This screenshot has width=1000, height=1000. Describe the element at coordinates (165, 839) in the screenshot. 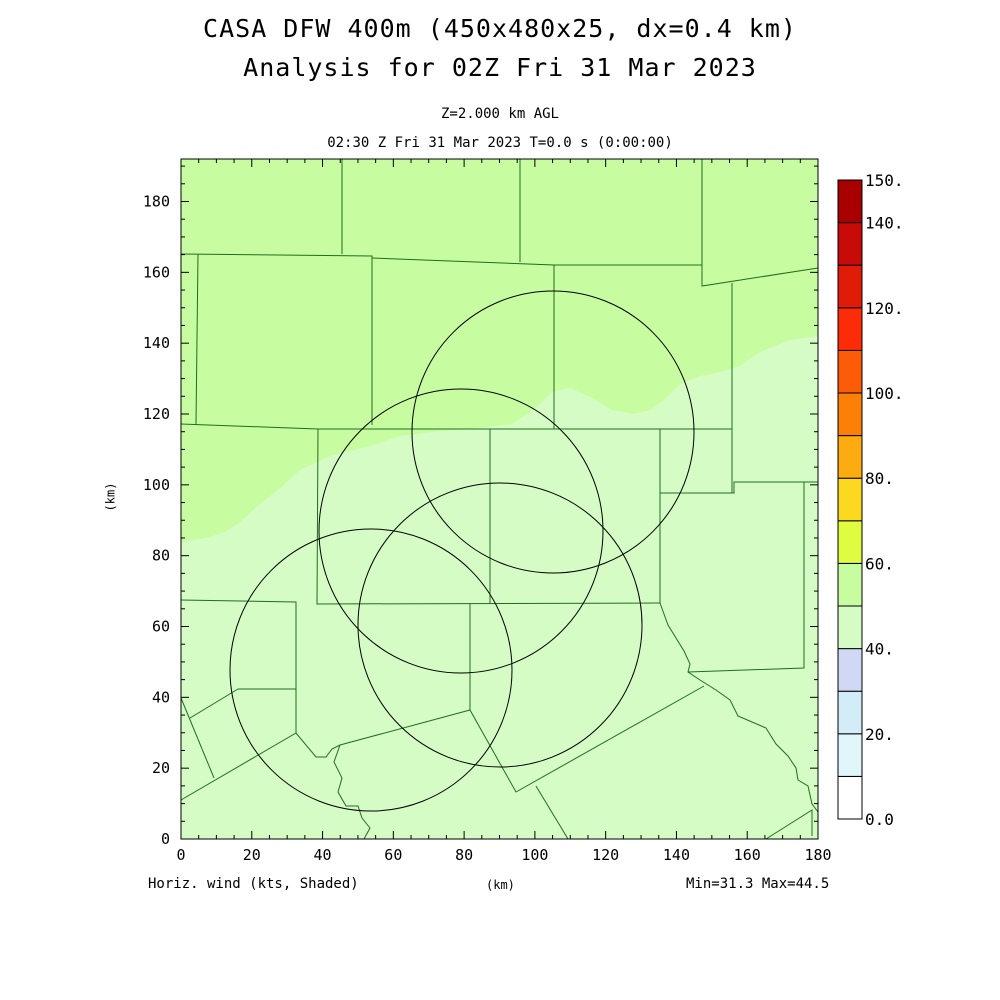

I see `y-tick-label: 0` at that location.